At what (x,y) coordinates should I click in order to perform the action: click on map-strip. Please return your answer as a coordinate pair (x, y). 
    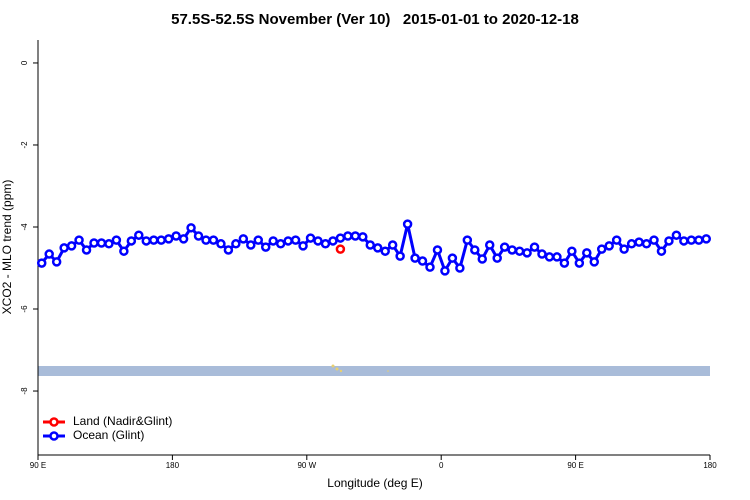
    Looking at the image, I should click on (374, 371).